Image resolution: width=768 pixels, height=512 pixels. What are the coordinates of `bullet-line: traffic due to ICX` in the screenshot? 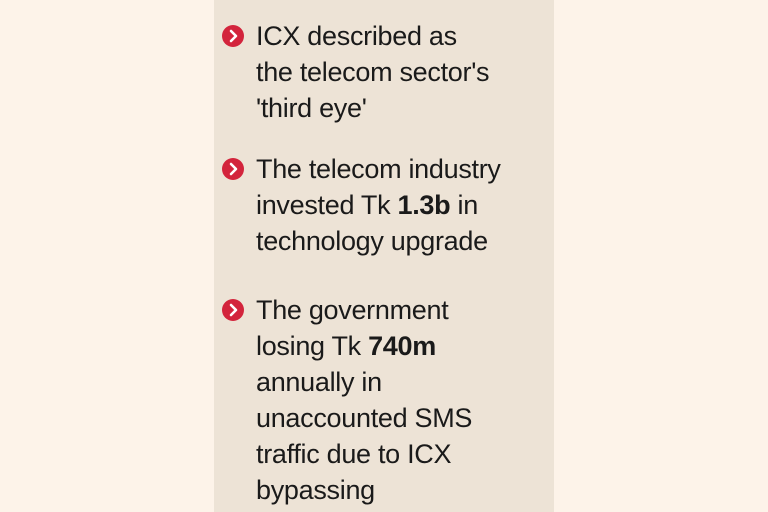 It's located at (354, 454).